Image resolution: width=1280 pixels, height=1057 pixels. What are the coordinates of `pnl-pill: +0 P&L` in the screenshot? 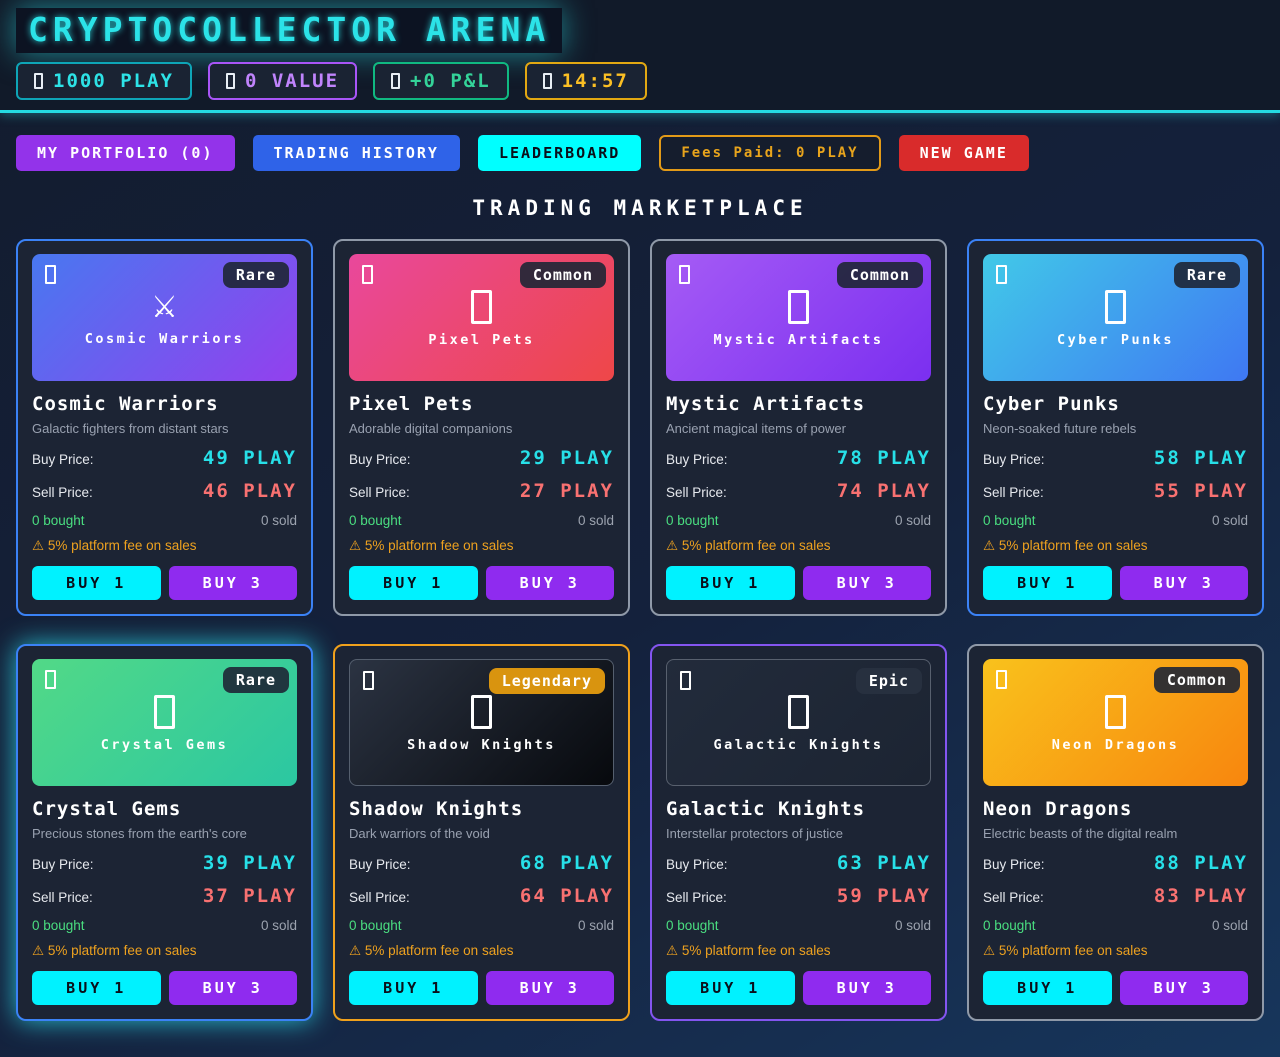 It's located at (441, 81).